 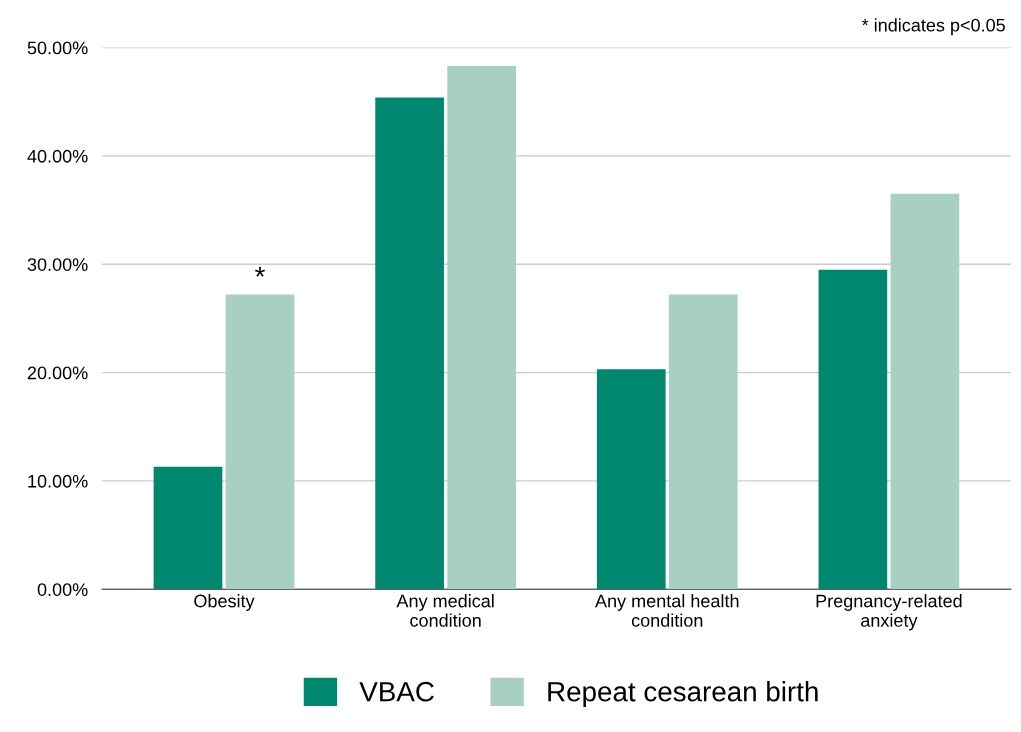 I want to click on y-tick-label: 10.00%, so click(x=58, y=481).